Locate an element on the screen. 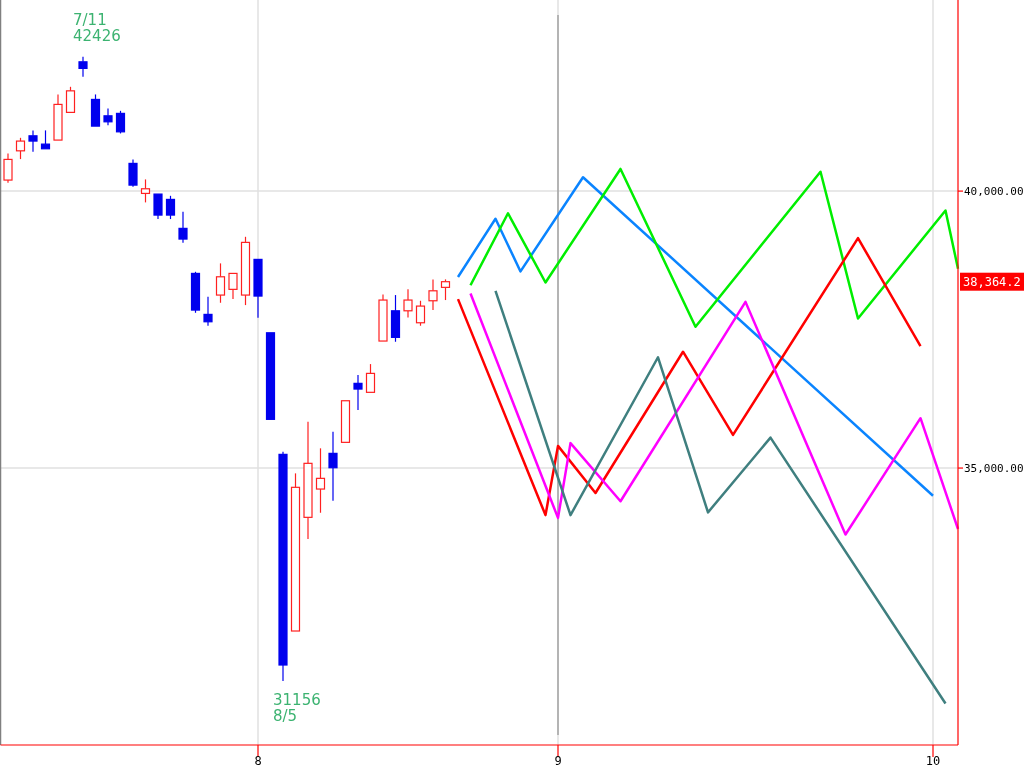 Image resolution: width=1024 pixels, height=768 pixels. annotation: 31156 8/5 is located at coordinates (297, 707).